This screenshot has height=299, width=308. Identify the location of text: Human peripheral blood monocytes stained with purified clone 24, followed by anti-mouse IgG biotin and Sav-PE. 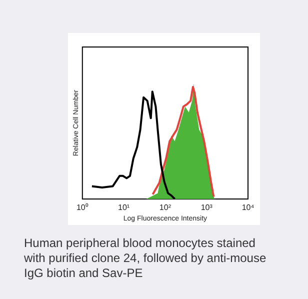
(146, 258).